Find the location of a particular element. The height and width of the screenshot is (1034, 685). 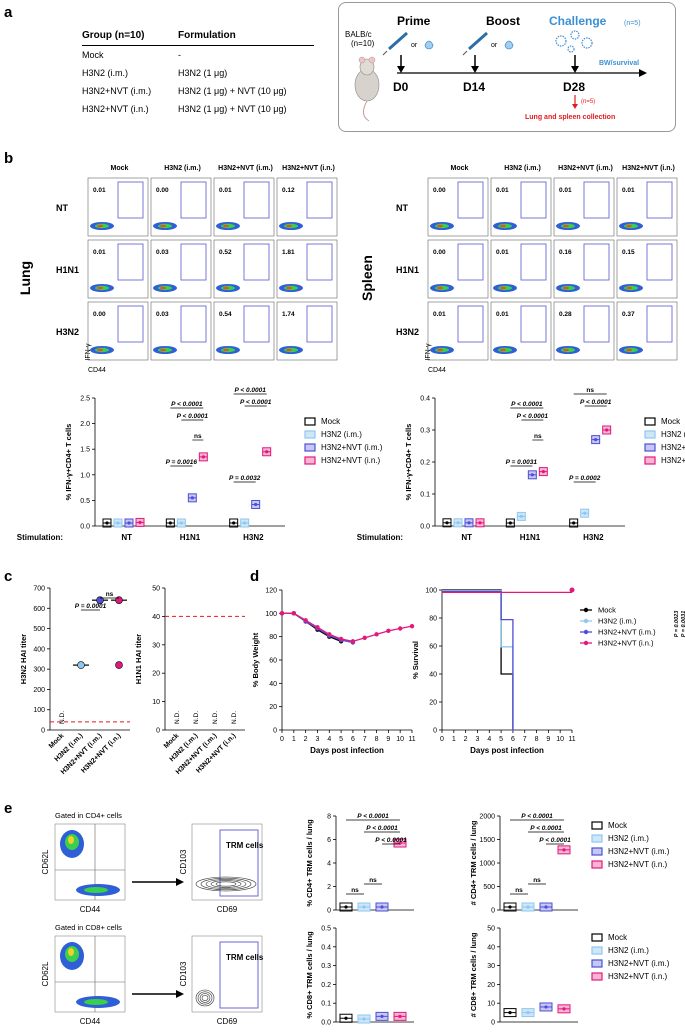

y-tick-label: 10 is located at coordinates (156, 702).